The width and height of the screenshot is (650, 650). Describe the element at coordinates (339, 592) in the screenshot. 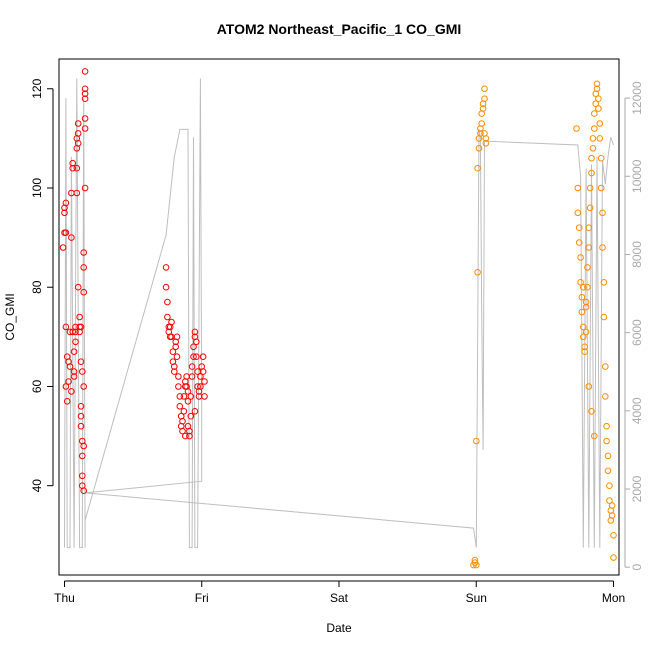

I see `x-axis: Thu Fri Sat Sun Mon` at that location.